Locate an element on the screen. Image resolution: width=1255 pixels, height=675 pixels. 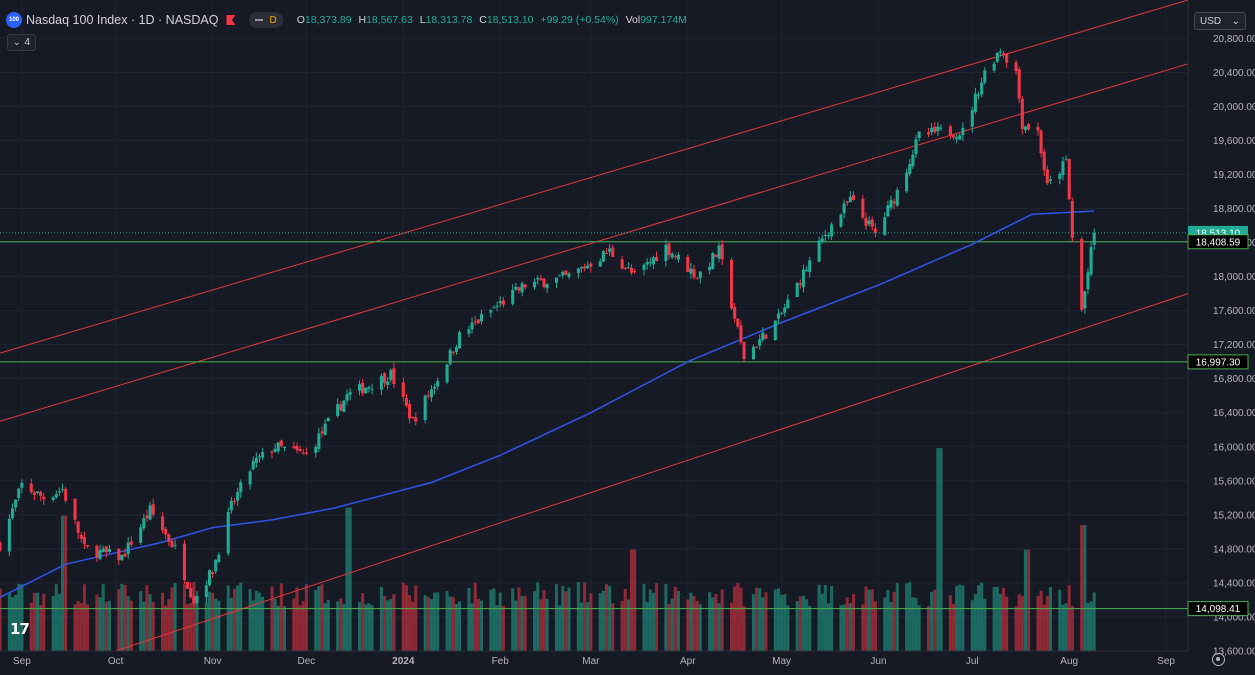
currency-select: USD ⌄ is located at coordinates (1220, 21).